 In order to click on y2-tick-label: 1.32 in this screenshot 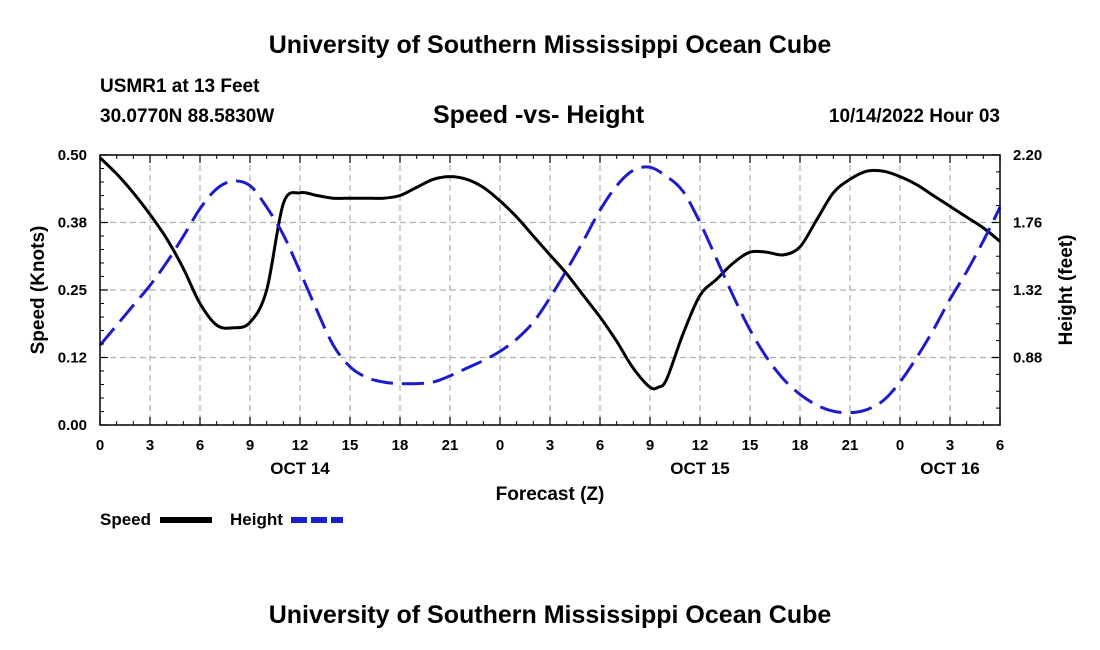, I will do `click(1027, 290)`.